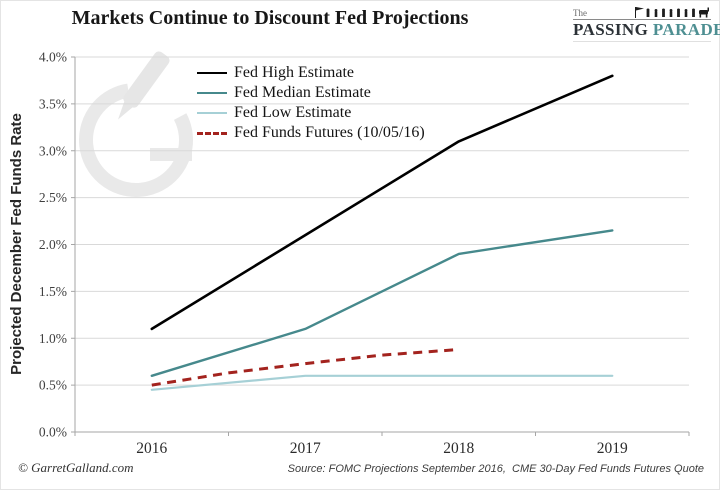 The height and width of the screenshot is (490, 720). I want to click on legend-label: Fed High Estimate, so click(294, 72).